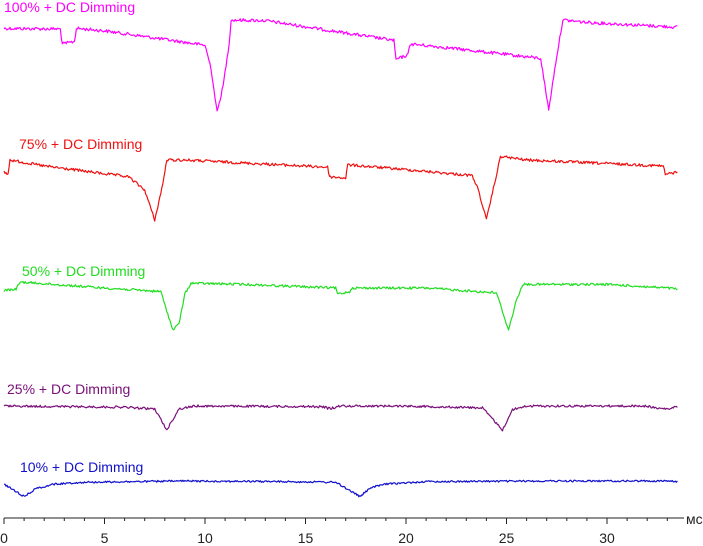  What do you see at coordinates (694, 519) in the screenshot?
I see `x-axis-unit-label: мс` at bounding box center [694, 519].